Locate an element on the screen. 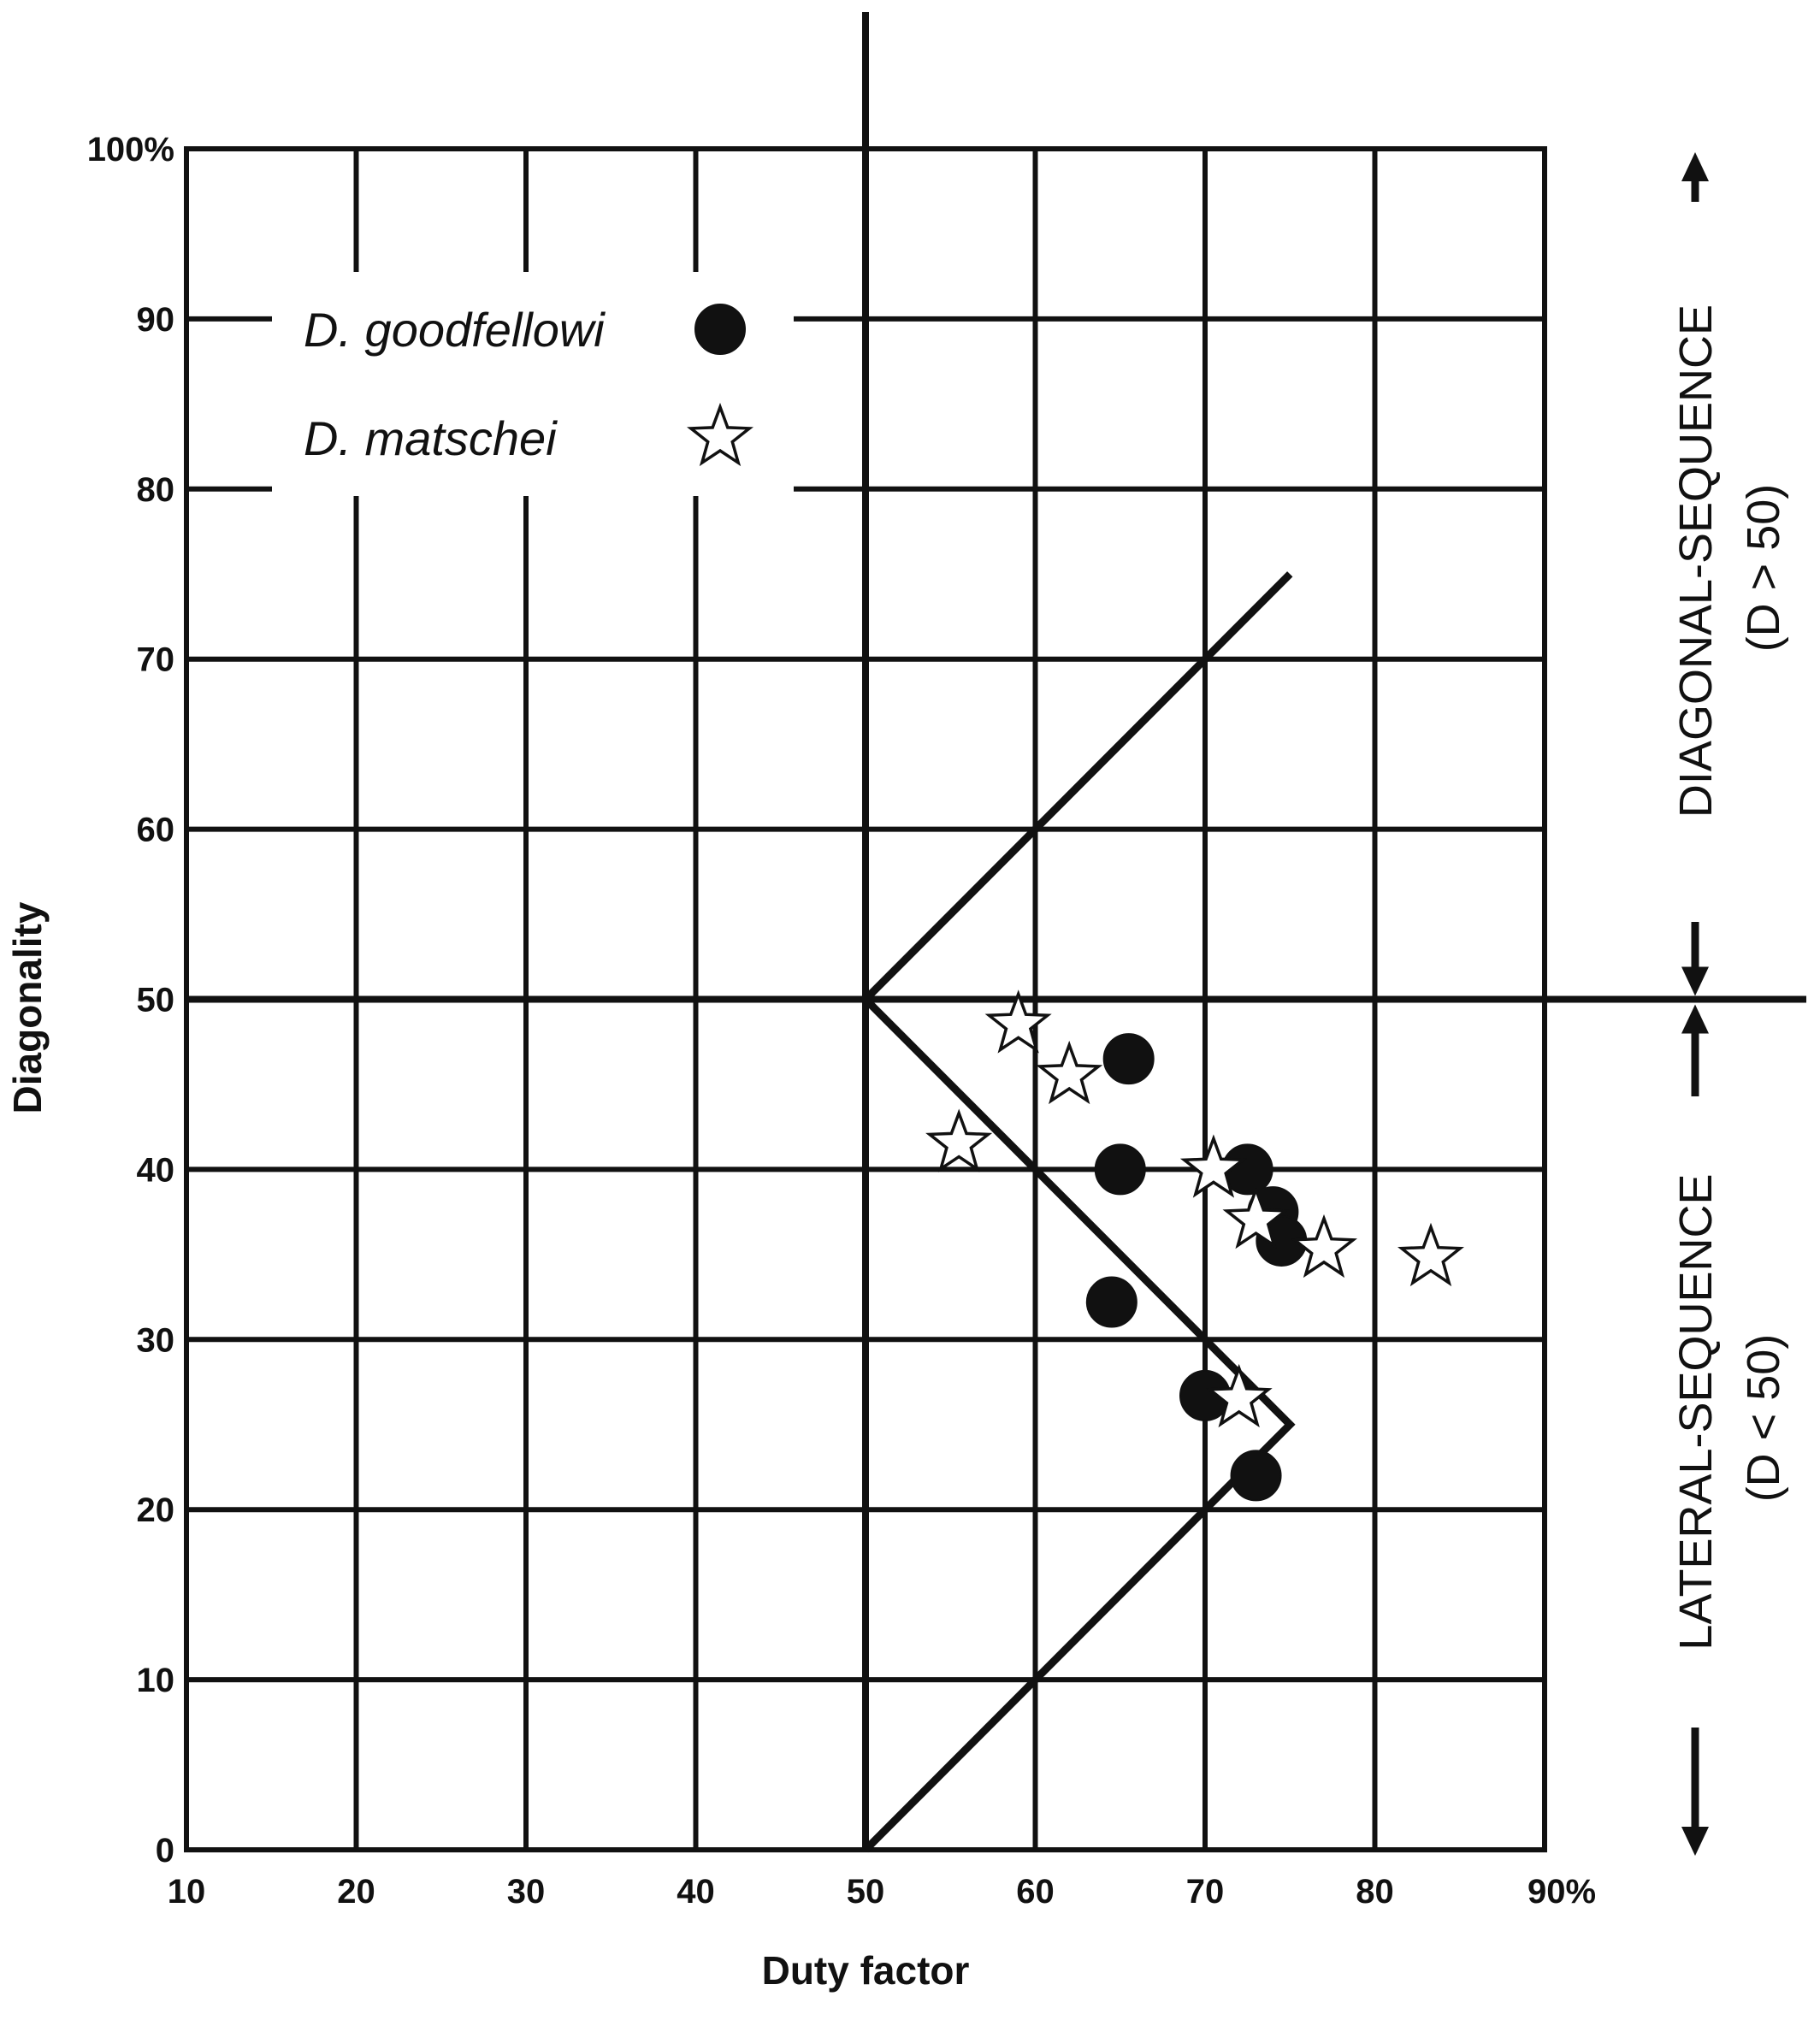  y-tick-label-100: 100% is located at coordinates (131, 149).